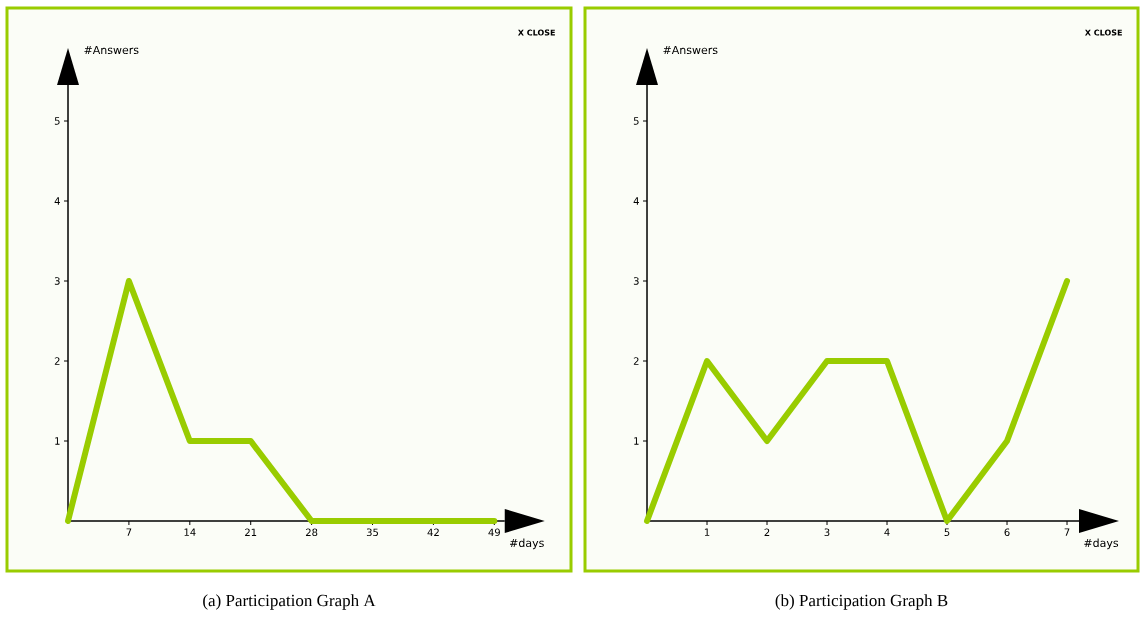 The image size is (1142, 619). I want to click on x-tick-label: 4, so click(887, 532).